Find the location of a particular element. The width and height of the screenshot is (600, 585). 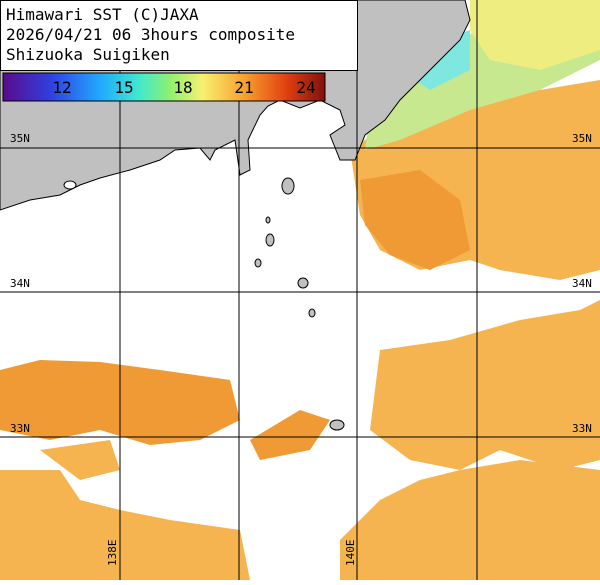

colorbar-label: 12 is located at coordinates (61, 87).